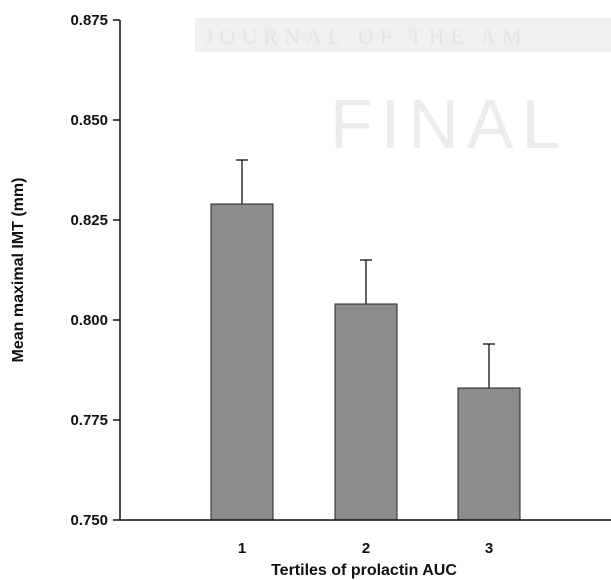 This screenshot has height=580, width=611. Describe the element at coordinates (18, 270) in the screenshot. I see `y-axis-title: Mean maximal IMT (mm)` at that location.